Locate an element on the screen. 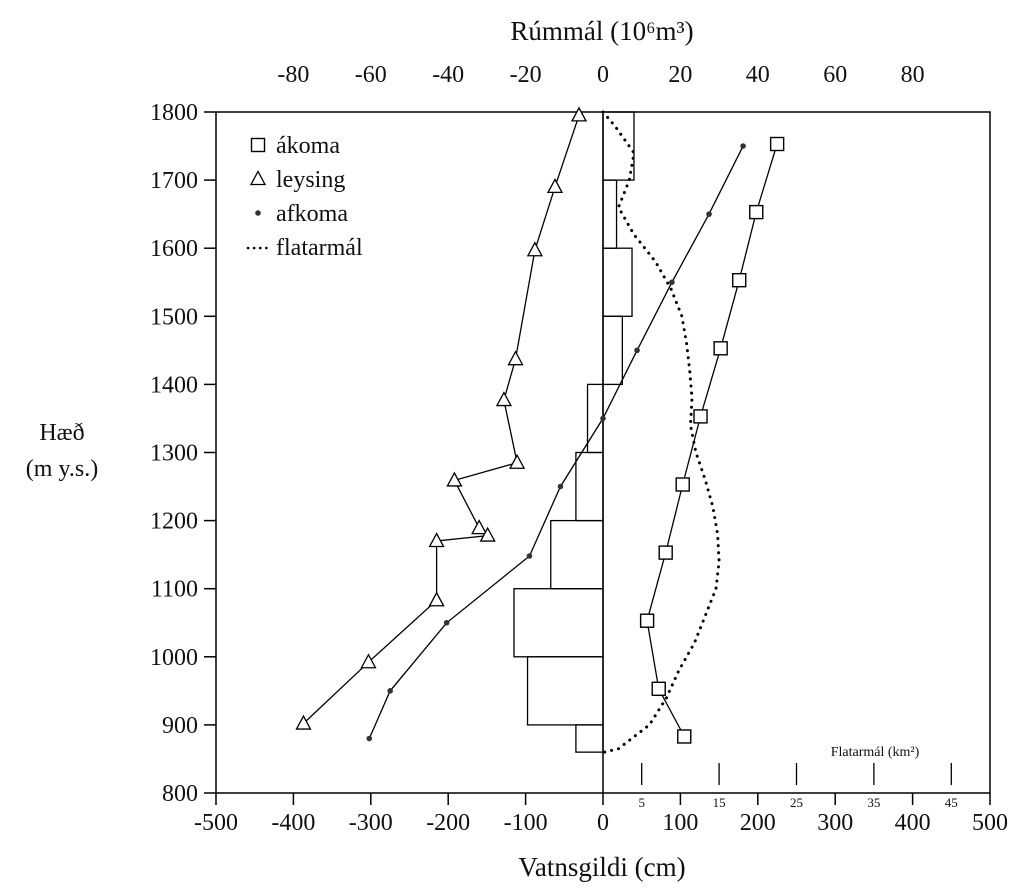 The height and width of the screenshot is (888, 1018). legend-label: afkoma is located at coordinates (312, 214).